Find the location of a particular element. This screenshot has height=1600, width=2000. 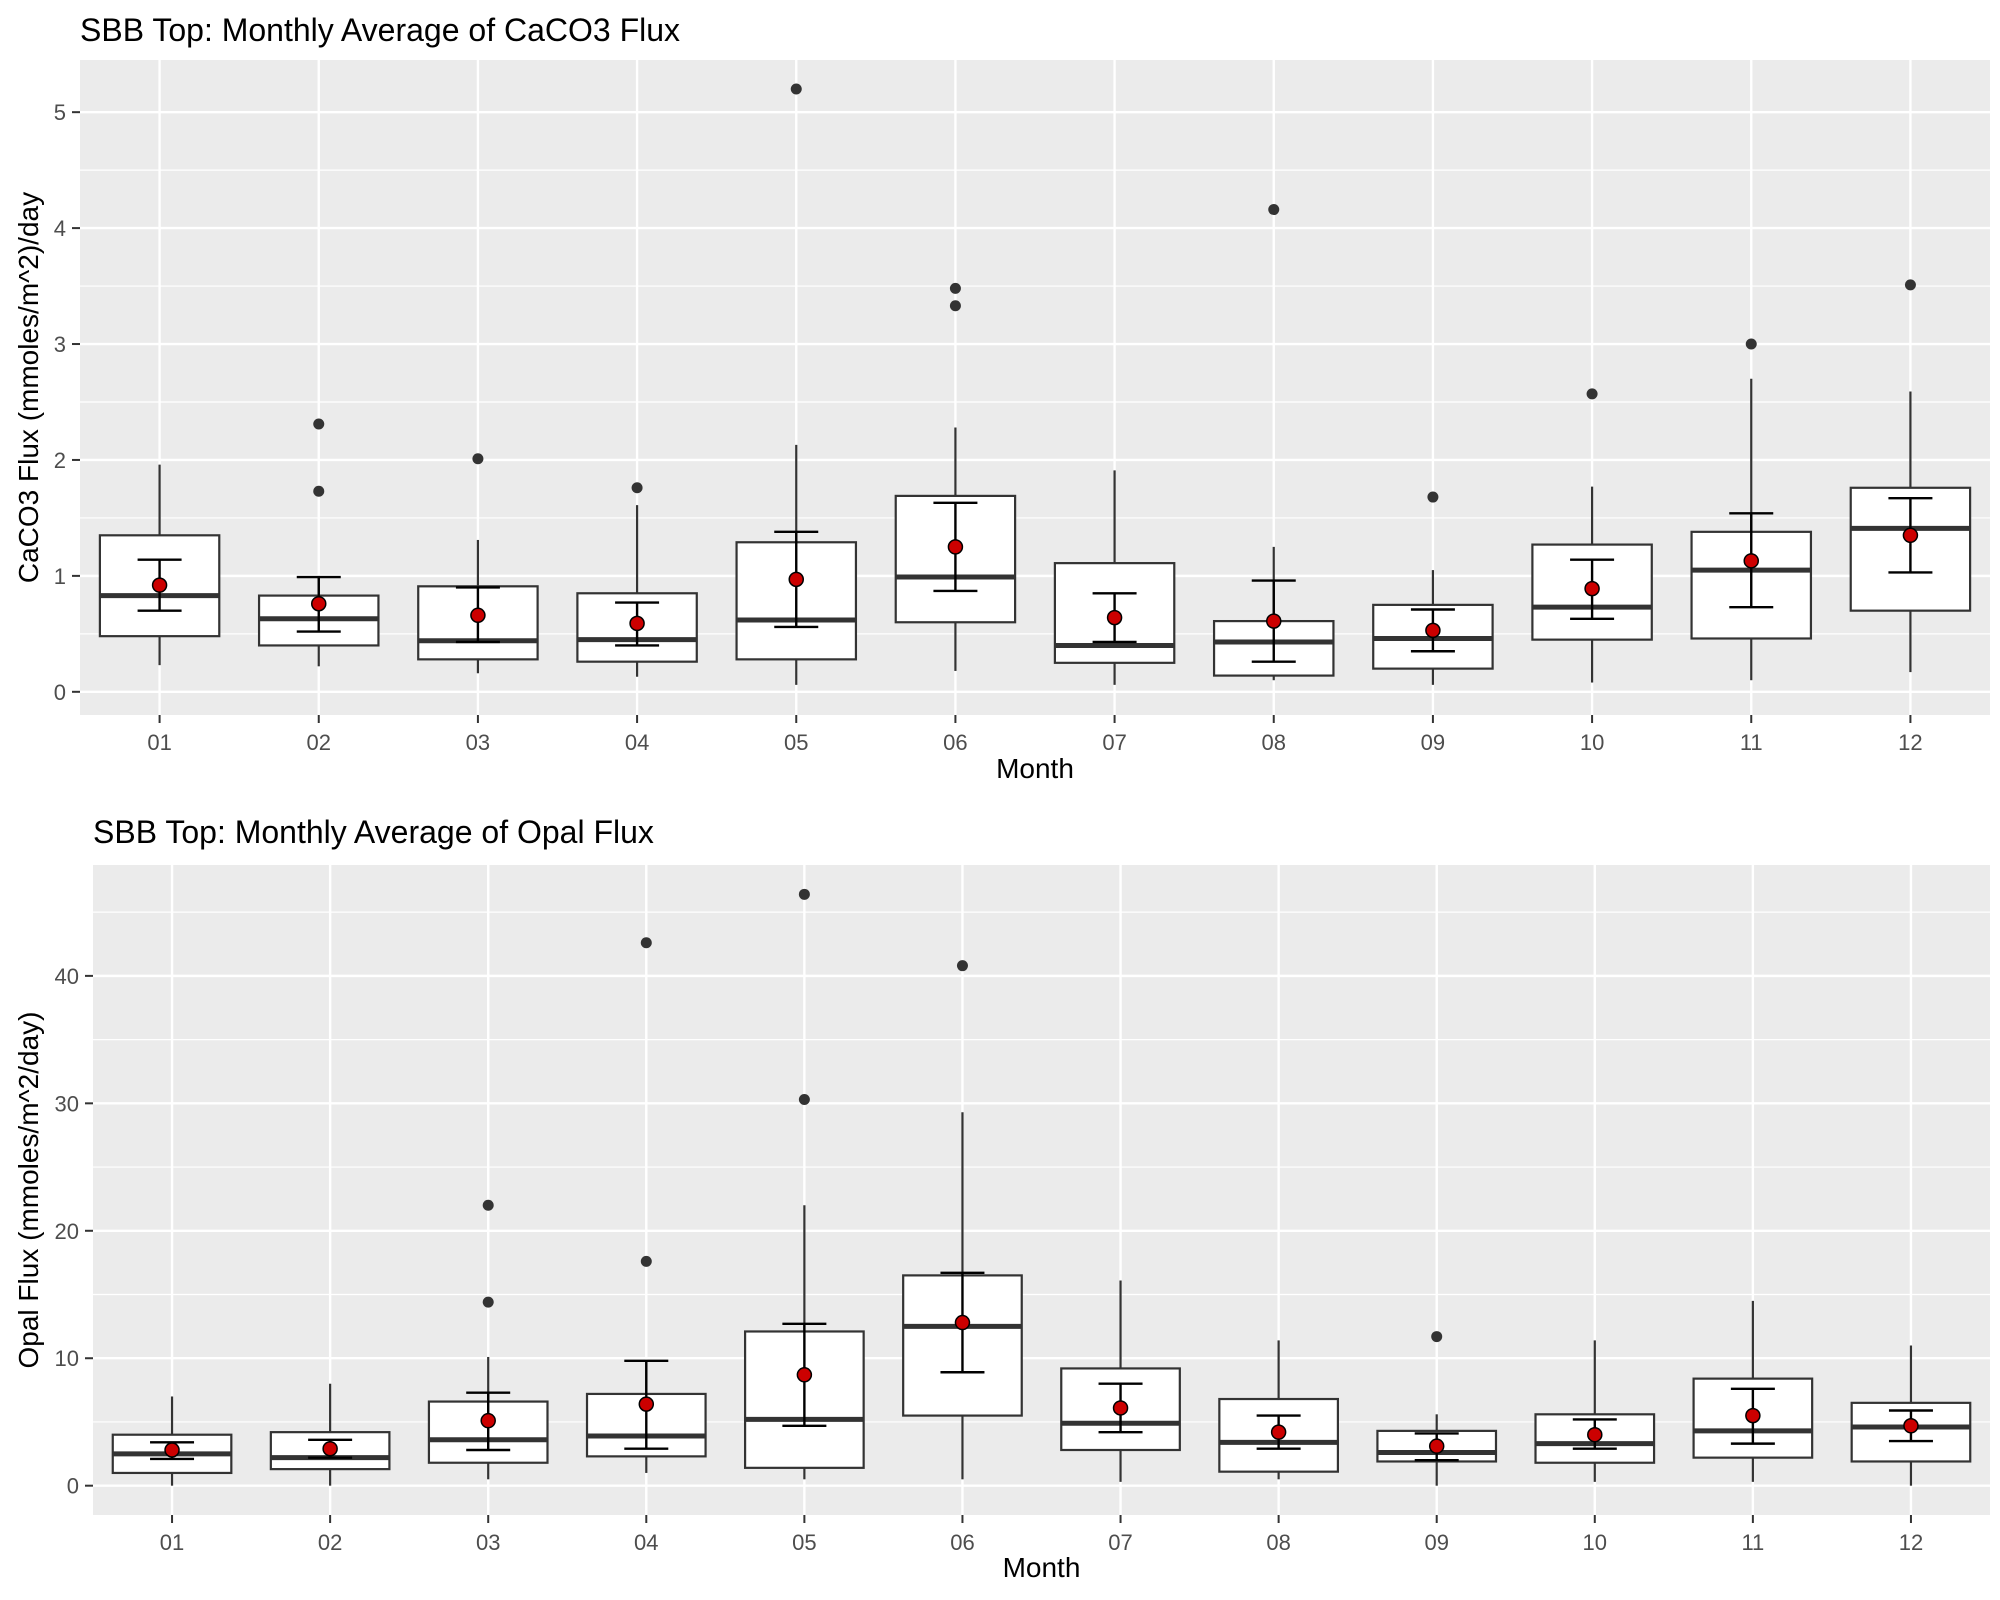

caco3-x-tick-label: 10 is located at coordinates (1592, 742).